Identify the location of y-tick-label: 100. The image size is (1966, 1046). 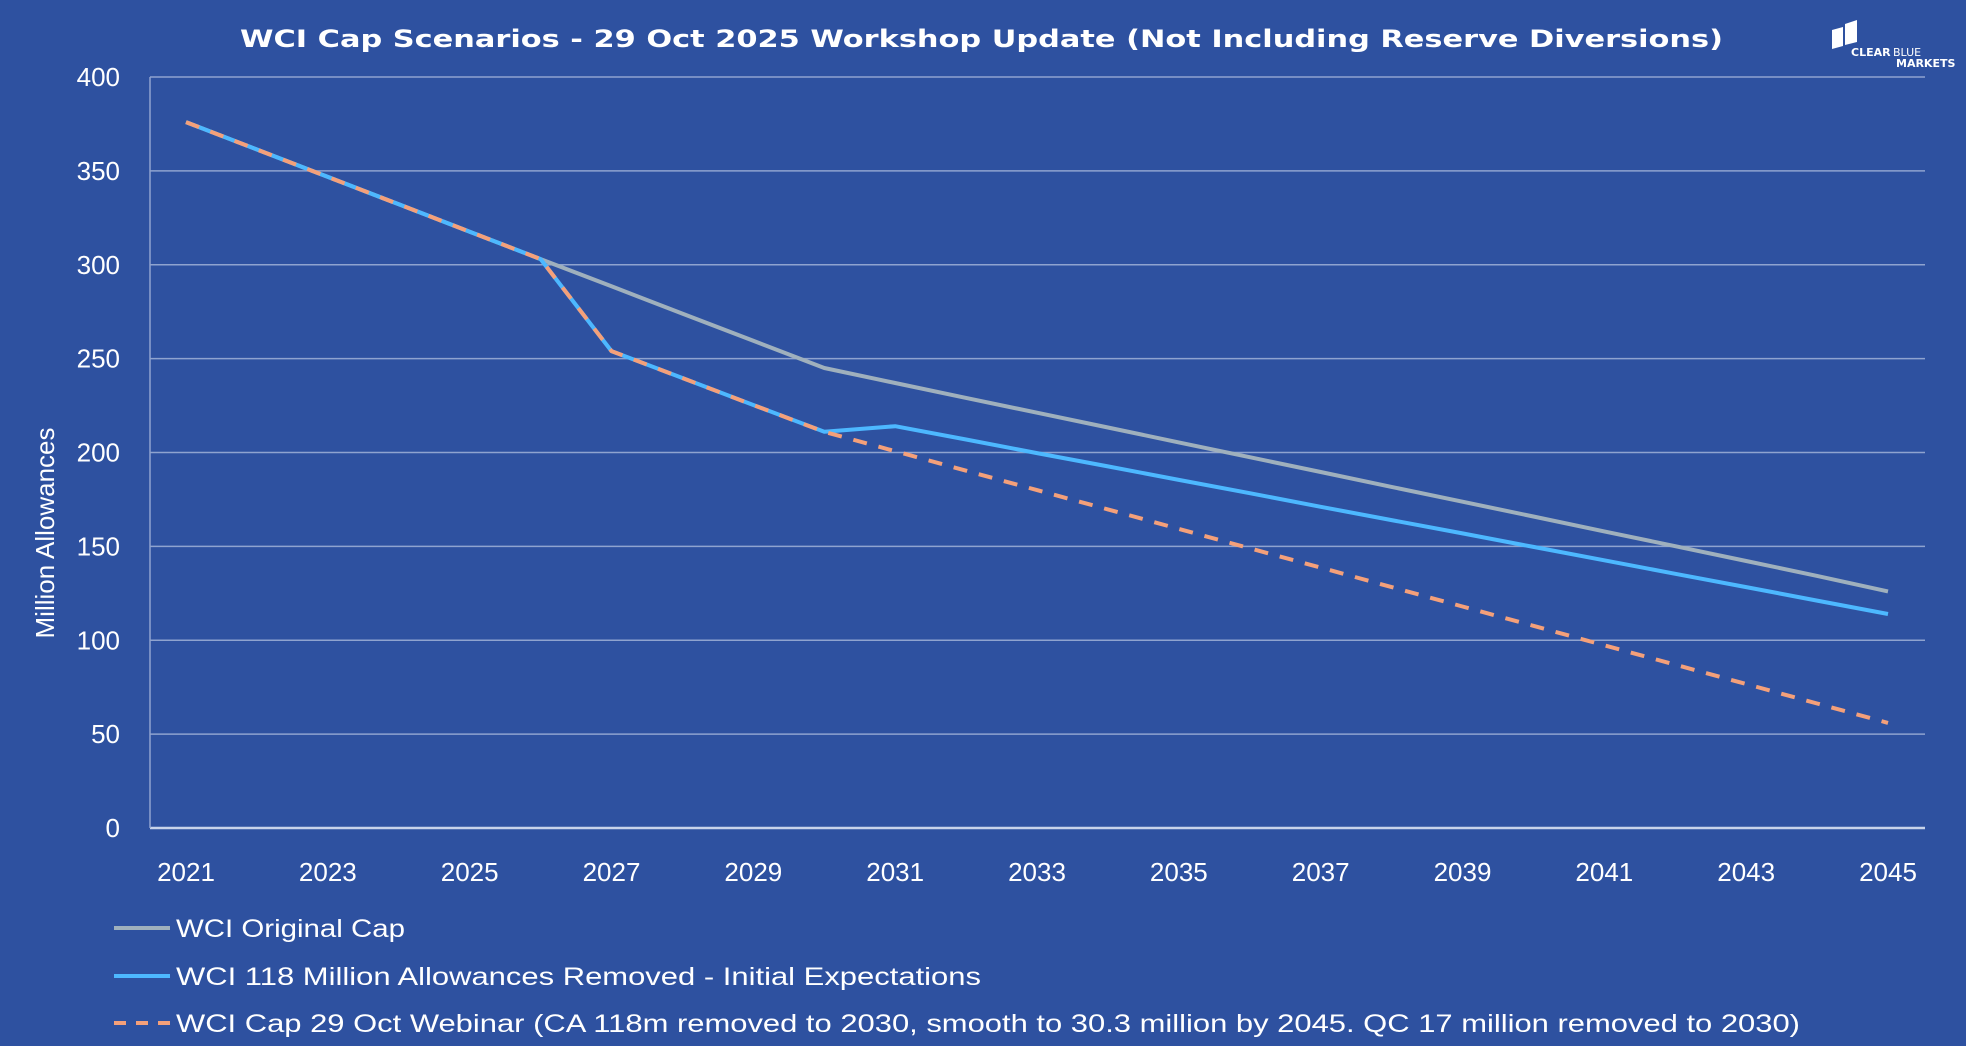
(98, 640).